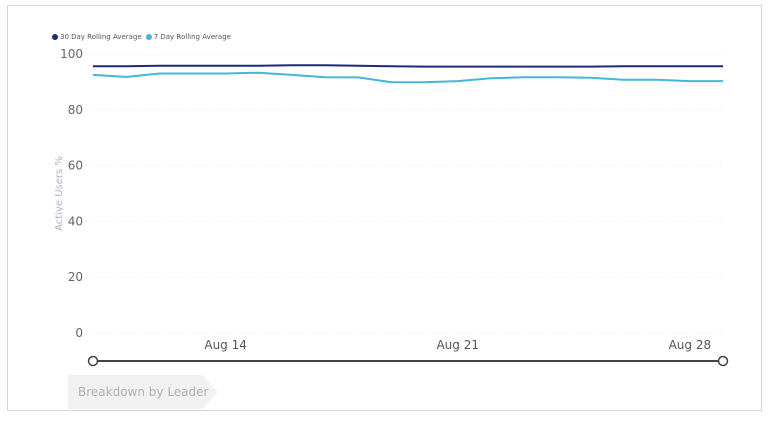 This screenshot has height=425, width=774. What do you see at coordinates (79, 333) in the screenshot?
I see `y-tick-label-0: 0` at bounding box center [79, 333].